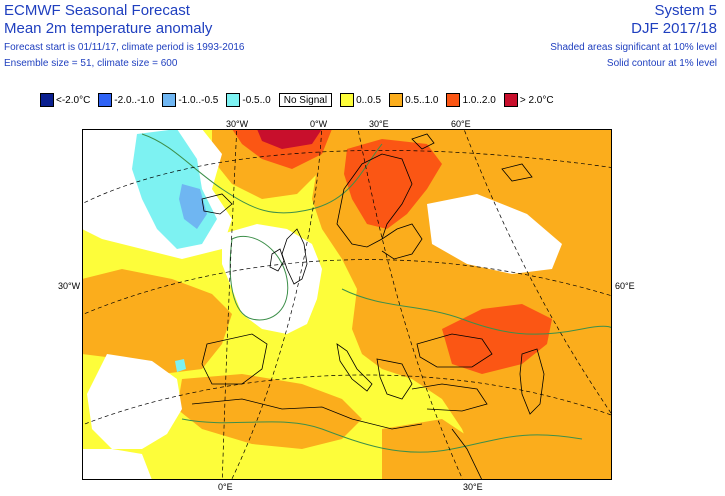  I want to click on legend-item: -1.0..-0.5, so click(190, 100).